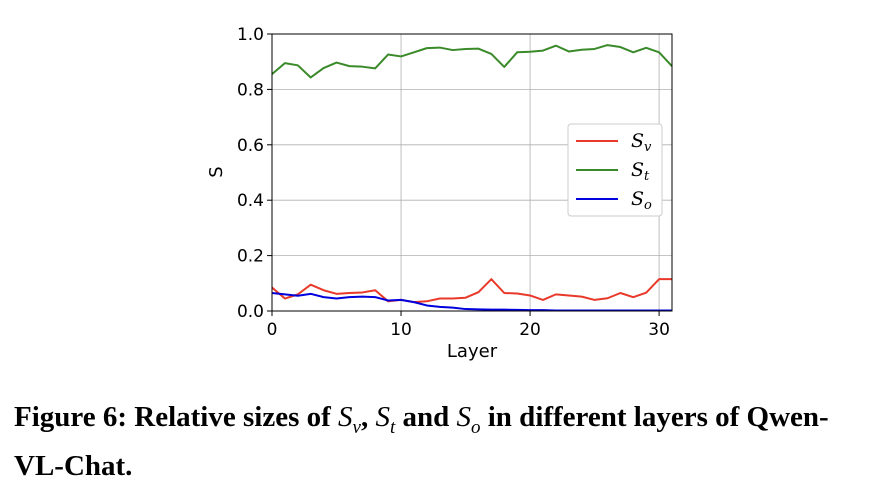 This screenshot has width=884, height=488. What do you see at coordinates (472, 61) in the screenshot?
I see `series-line-t` at bounding box center [472, 61].